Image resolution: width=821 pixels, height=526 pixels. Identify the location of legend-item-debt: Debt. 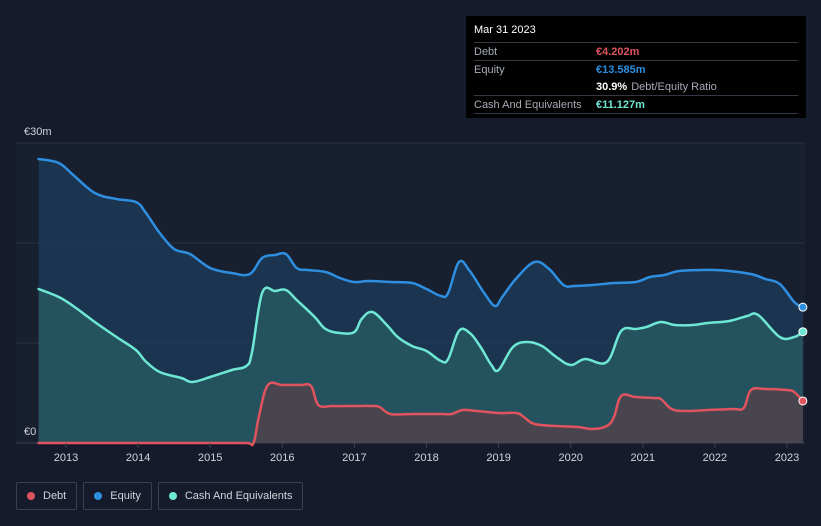
(47, 496).